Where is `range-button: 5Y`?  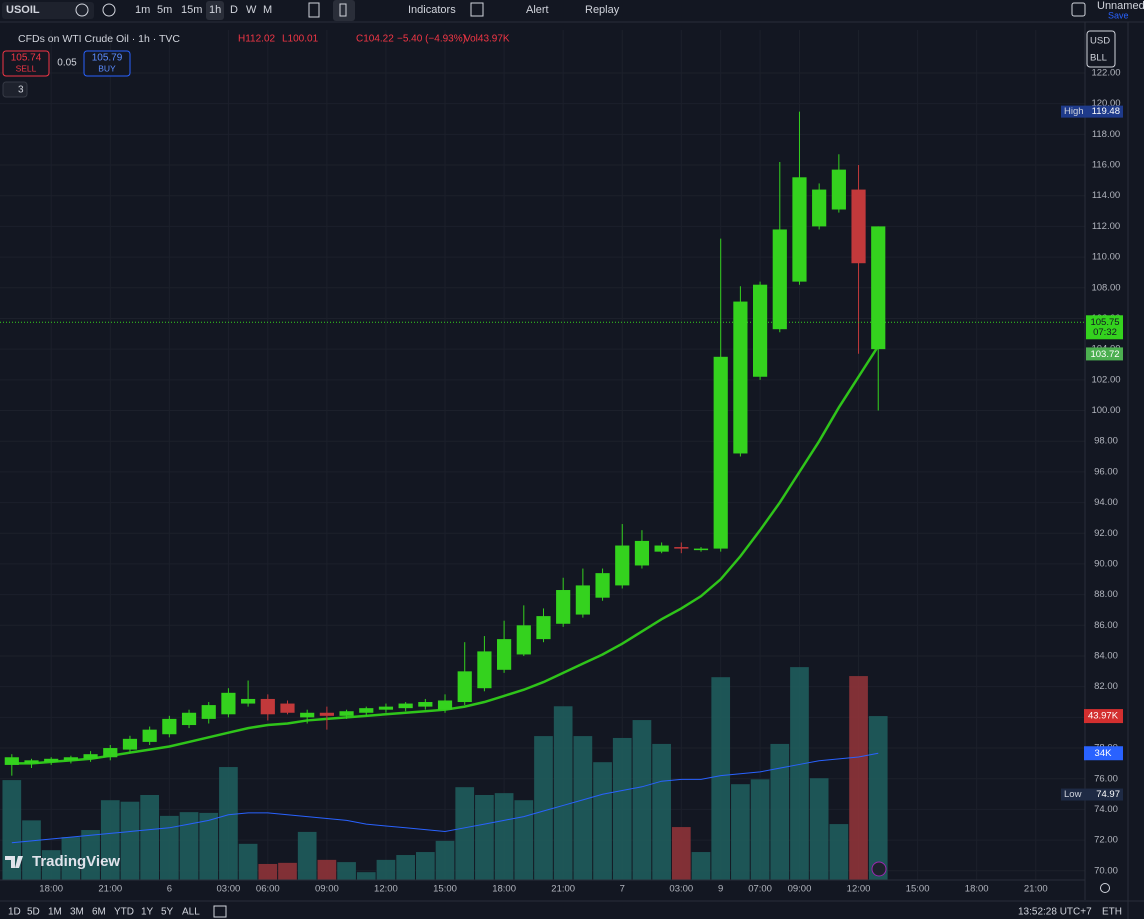
range-button: 5Y is located at coordinates (167, 912).